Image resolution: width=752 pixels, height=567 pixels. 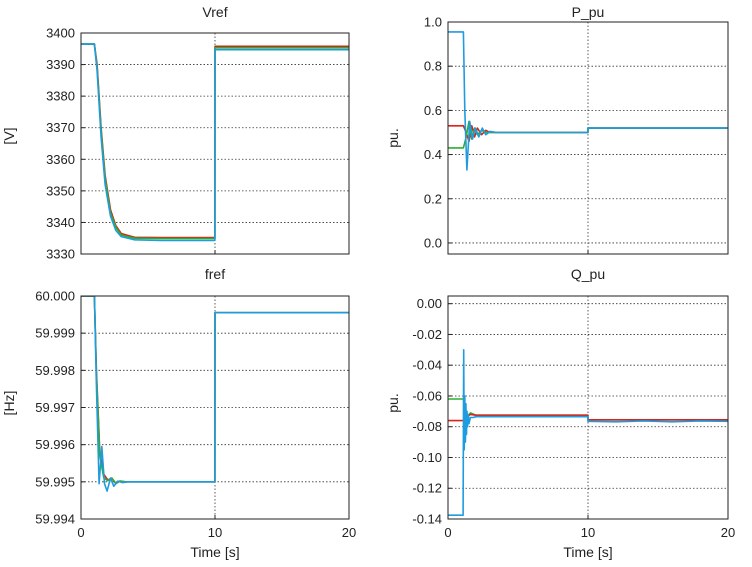 What do you see at coordinates (80, 532) in the screenshot?
I see `fref-xtick-label: 0` at bounding box center [80, 532].